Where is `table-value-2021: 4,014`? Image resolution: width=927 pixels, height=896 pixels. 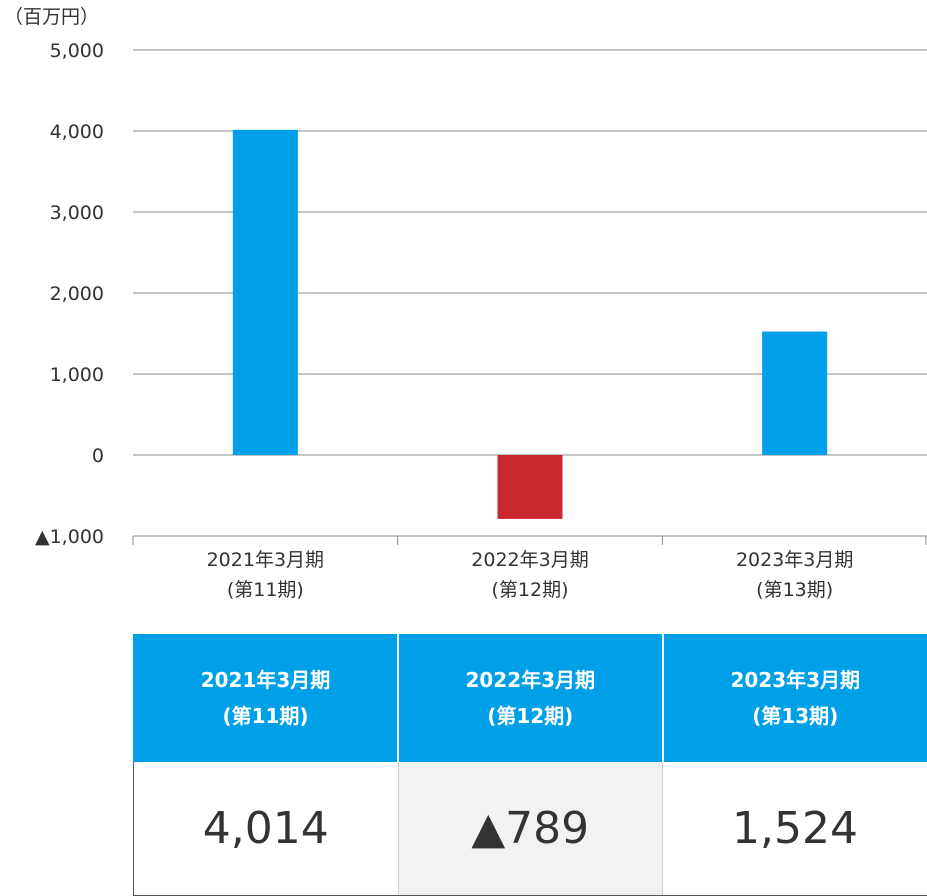
table-value-2021: 4,014 is located at coordinates (265, 829).